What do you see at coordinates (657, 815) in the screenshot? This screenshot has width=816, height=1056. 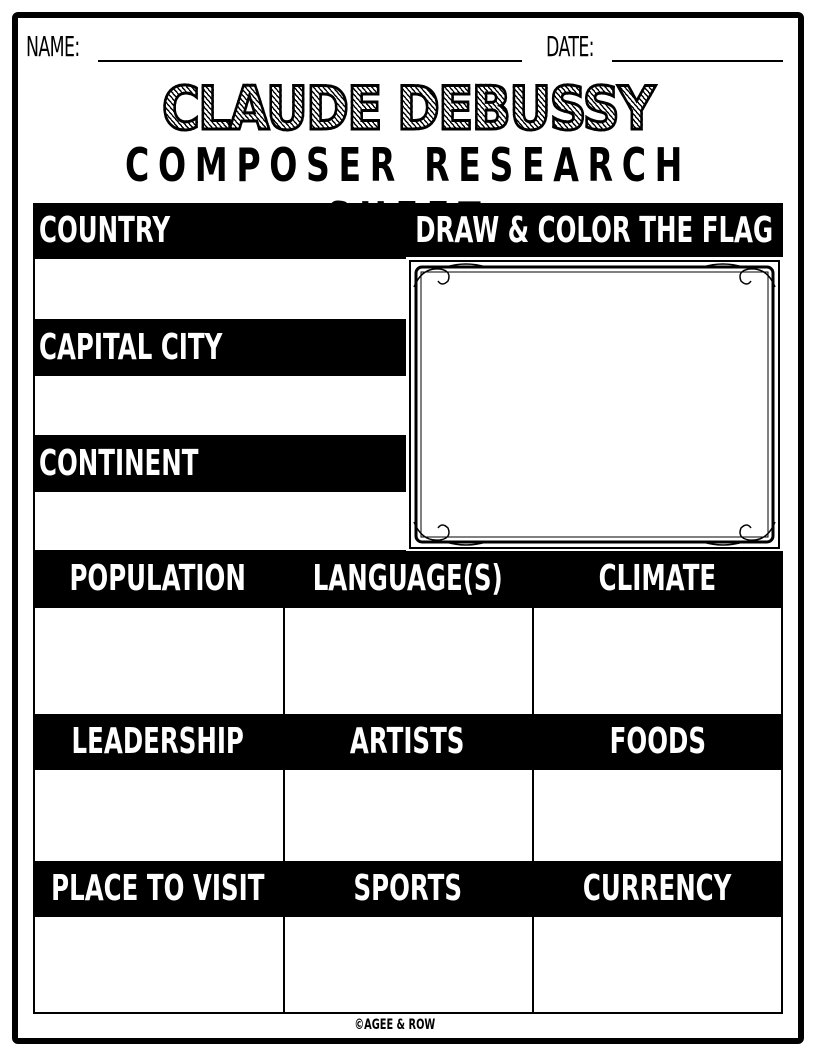 I see `foods-field` at bounding box center [657, 815].